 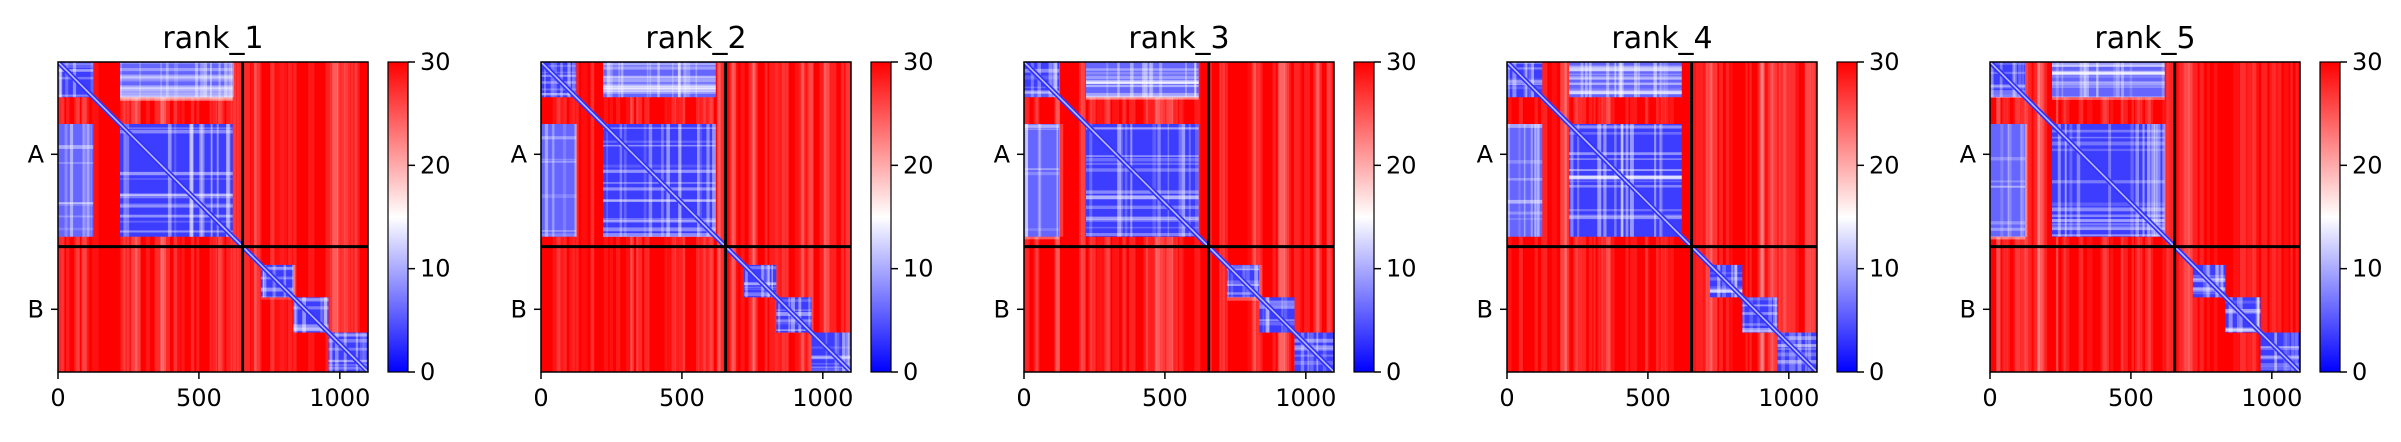 What do you see at coordinates (1178, 38) in the screenshot?
I see `panel-title: rank_3` at bounding box center [1178, 38].